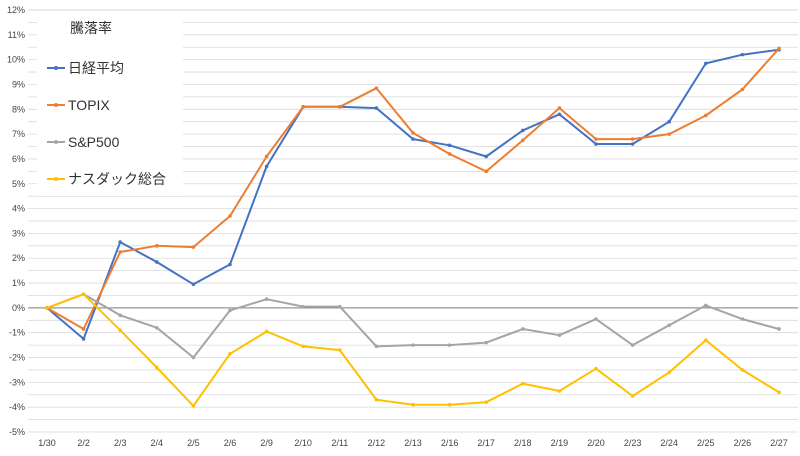  Describe the element at coordinates (18, 109) in the screenshot. I see `y-tick-label: 8%` at that location.